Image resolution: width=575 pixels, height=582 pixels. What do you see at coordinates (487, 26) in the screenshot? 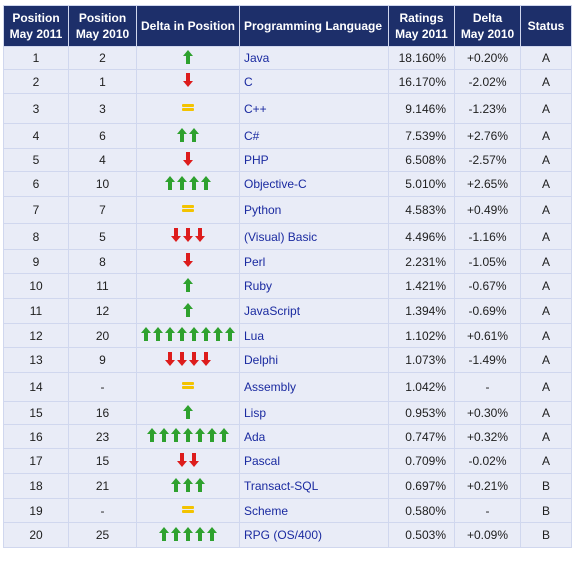
I see `header-delta: Delta May 2010` at bounding box center [487, 26].